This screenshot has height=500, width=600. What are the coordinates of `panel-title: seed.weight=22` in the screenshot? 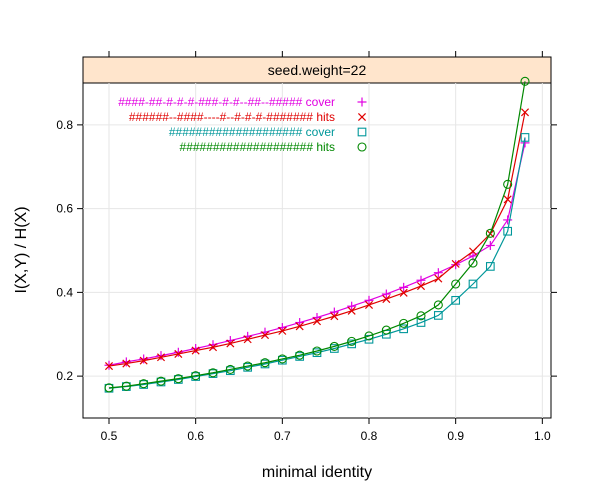 It's located at (317, 70).